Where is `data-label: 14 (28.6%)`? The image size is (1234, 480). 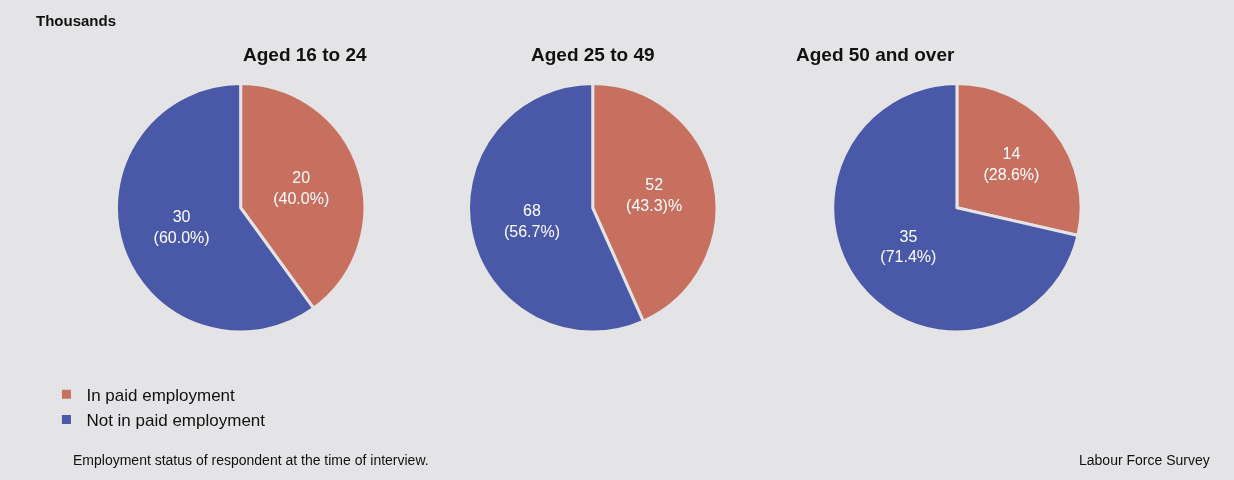
data-label: 14 (28.6%) is located at coordinates (1011, 164).